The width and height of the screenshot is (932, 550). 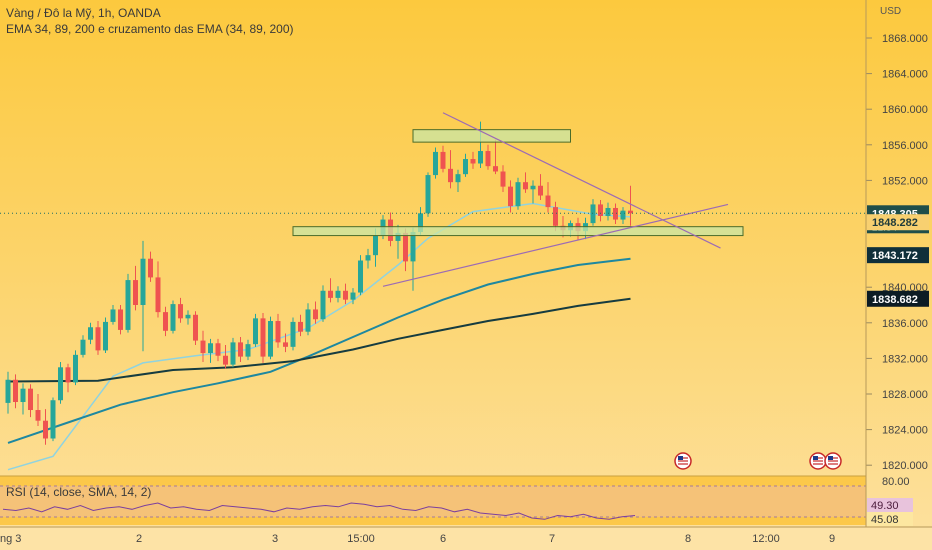 I want to click on price-tick-label: 1864.000, so click(x=905, y=75).